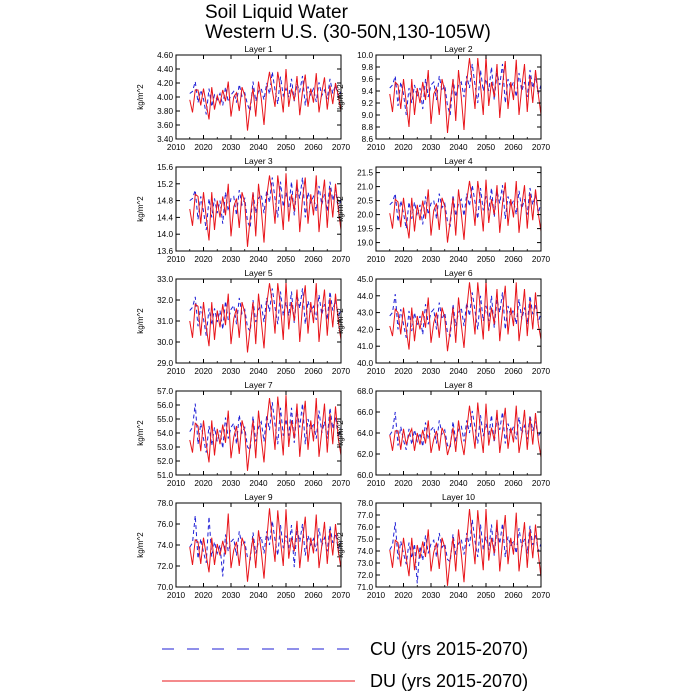  Describe the element at coordinates (165, 83) in the screenshot. I see `y-tick-label: 4.20` at that location.